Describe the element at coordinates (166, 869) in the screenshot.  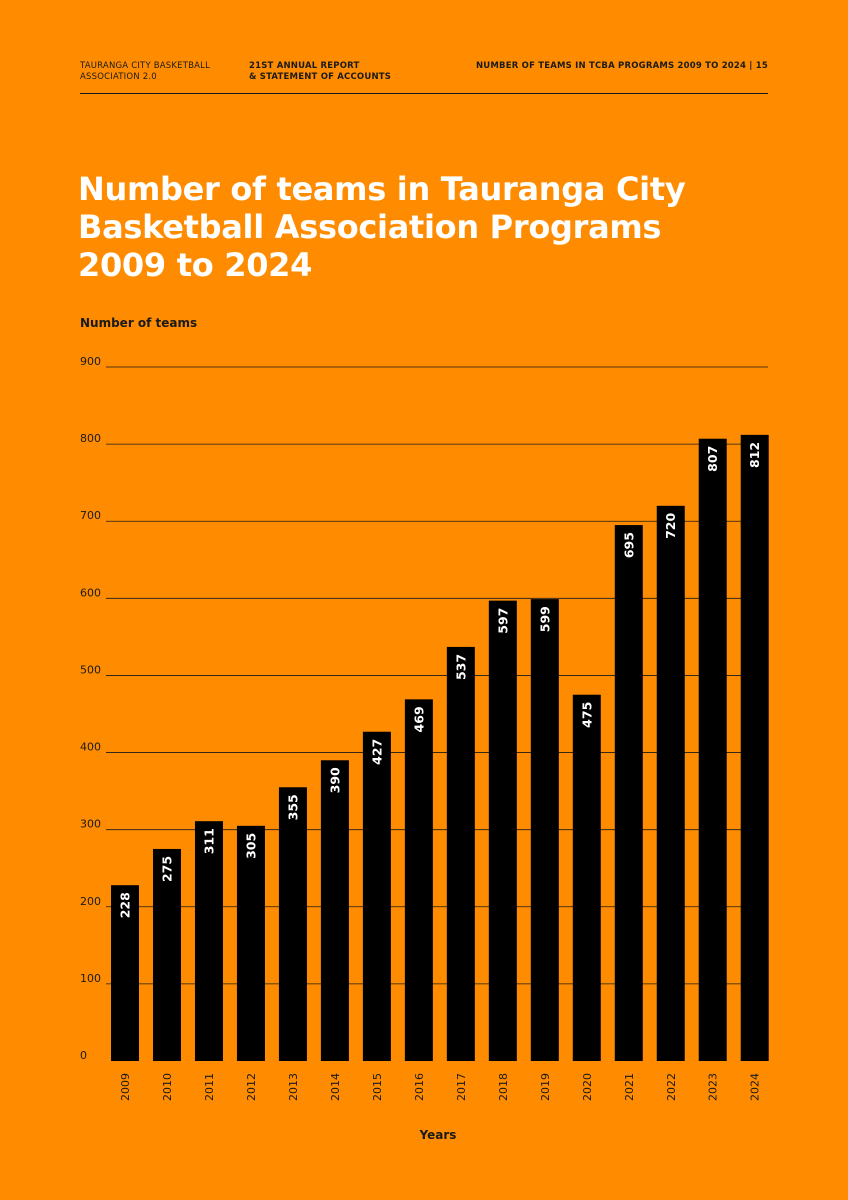
I see `bar-value-label: 275` at that location.